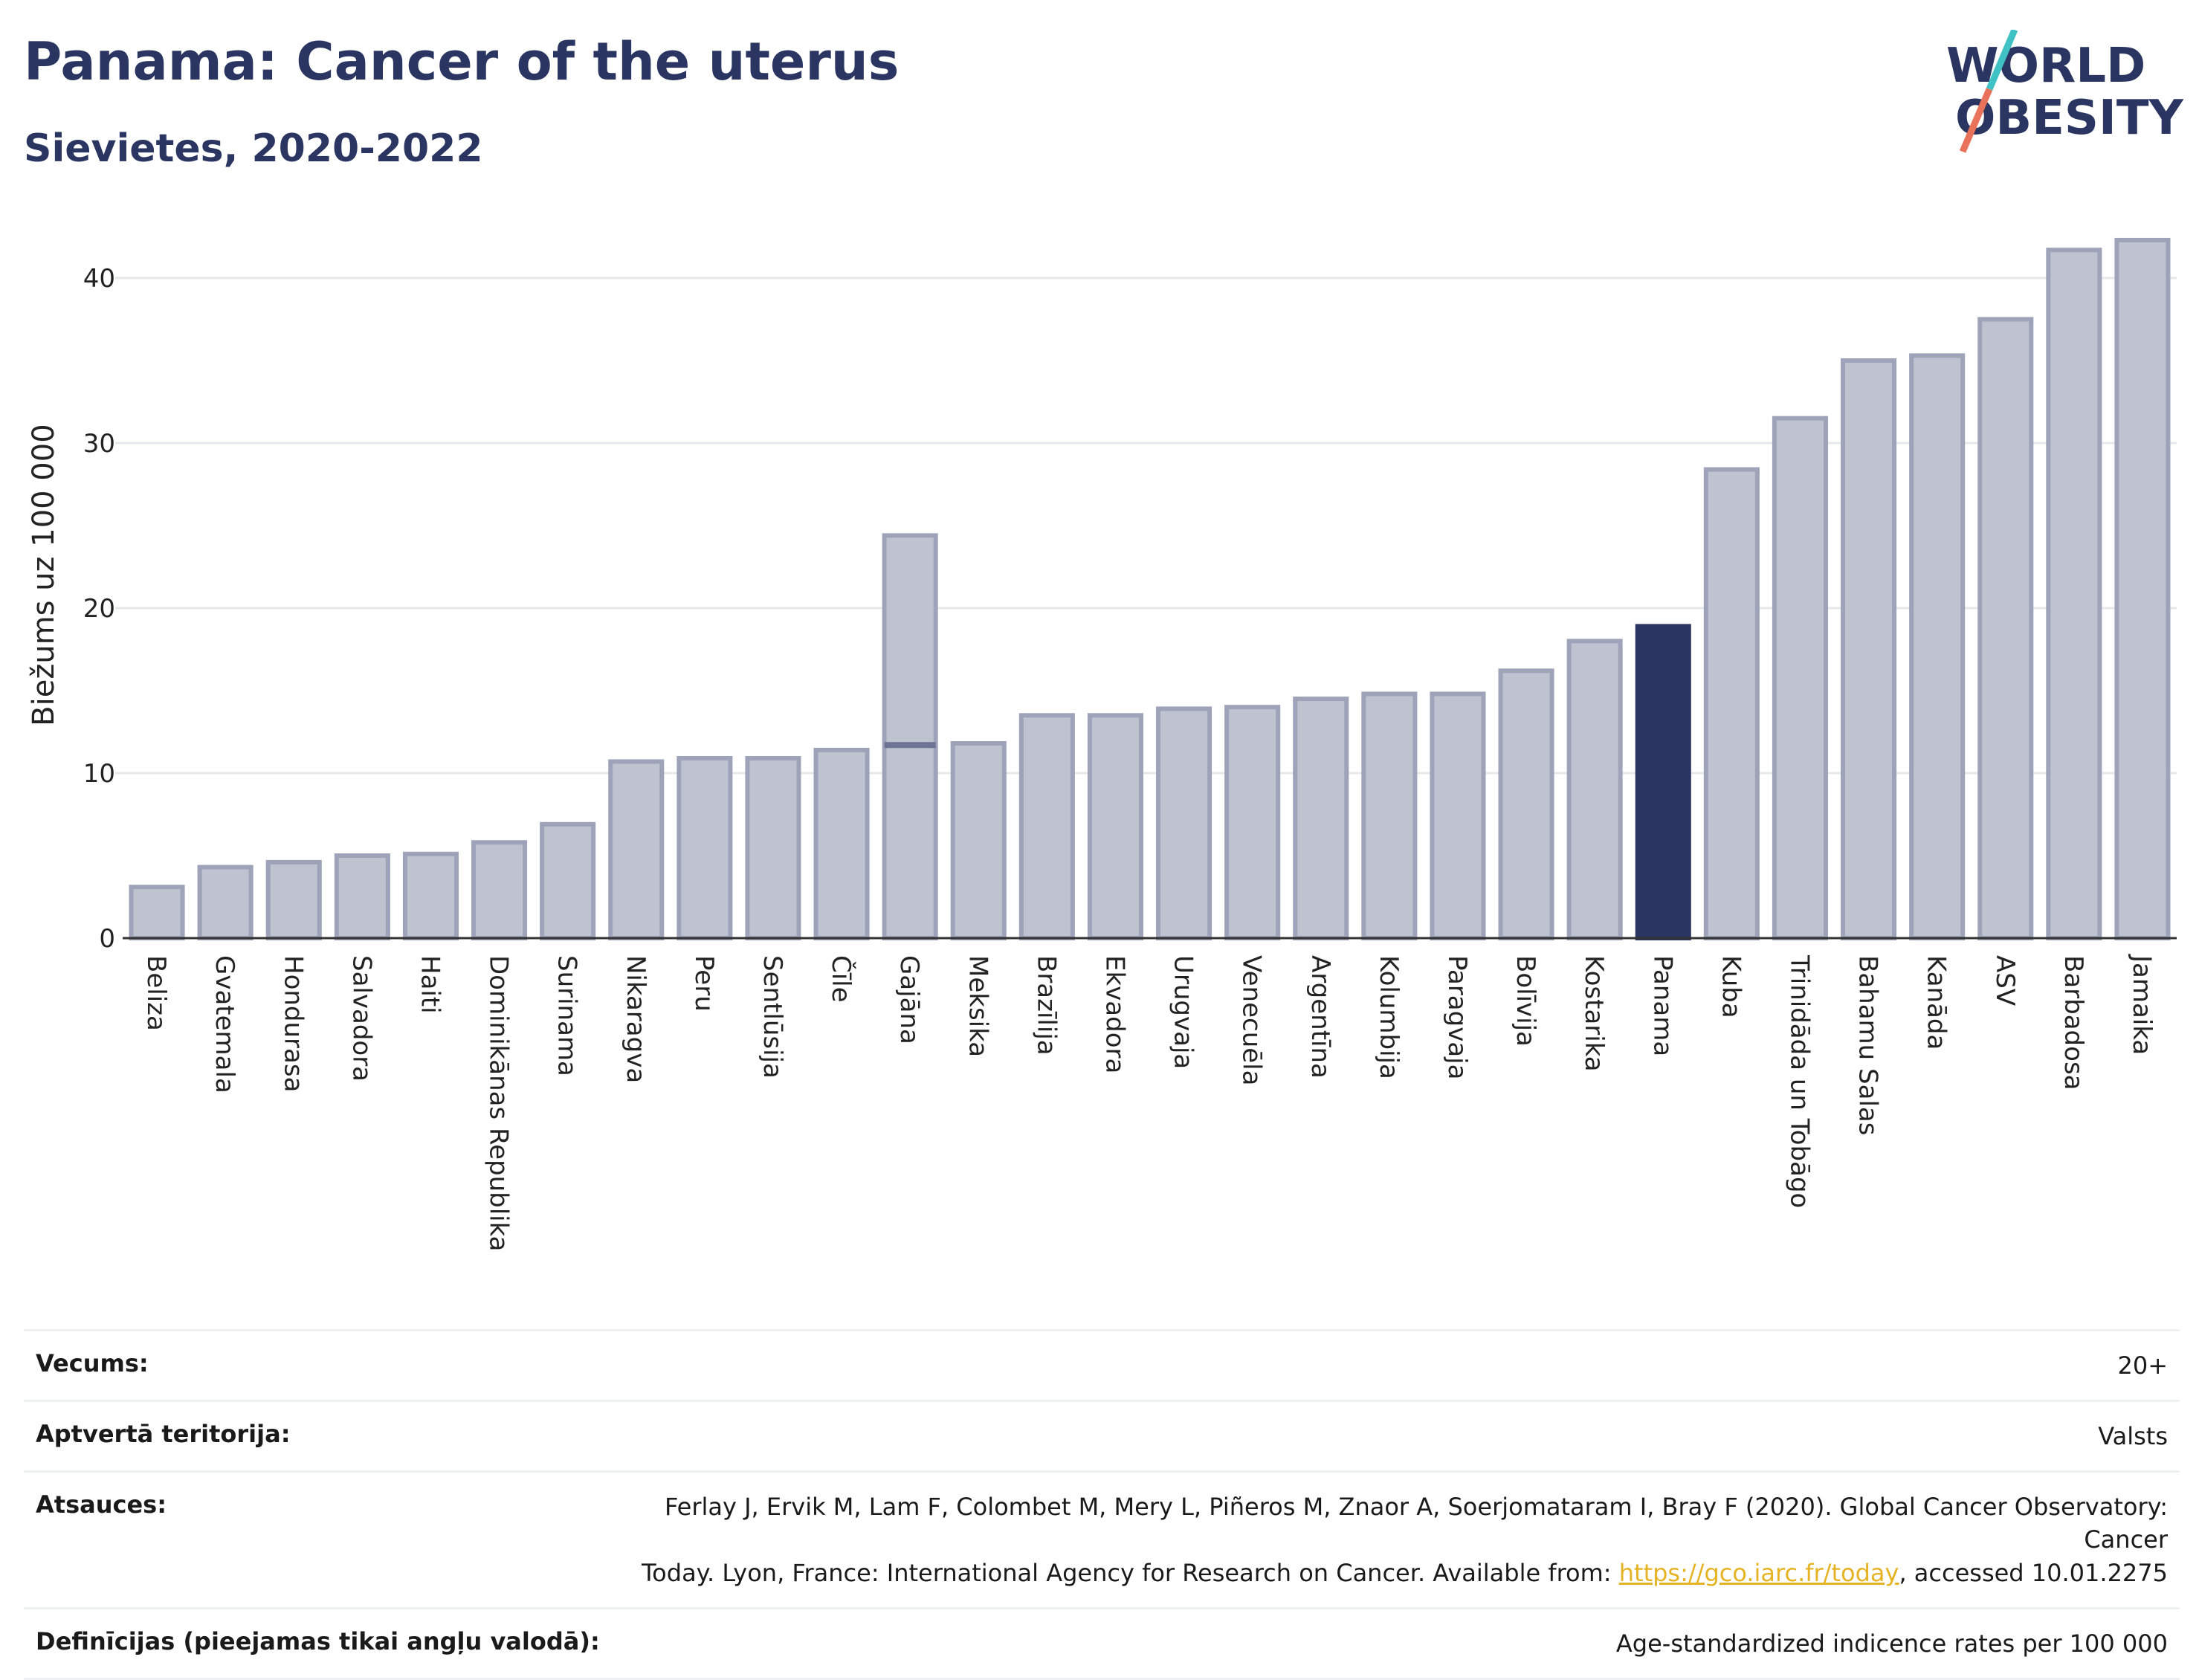  I want to click on x-tick-label: Trinidāda un Tobāgo, so click(1799, 1081).